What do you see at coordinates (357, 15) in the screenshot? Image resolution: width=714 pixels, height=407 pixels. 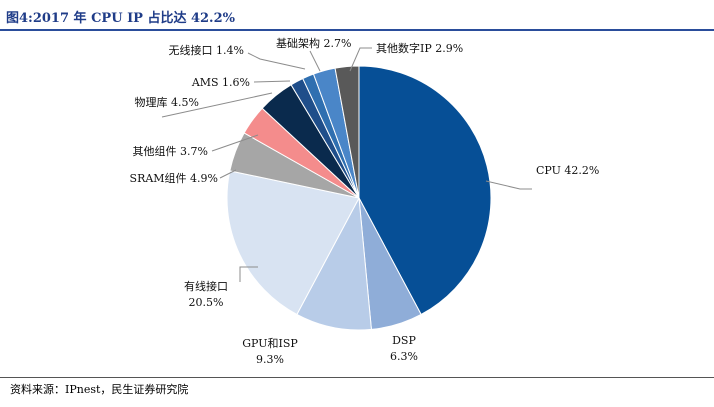 I see `title-bar: 图4:2017 年 CPU IP 占比达 42.2%` at bounding box center [357, 15].